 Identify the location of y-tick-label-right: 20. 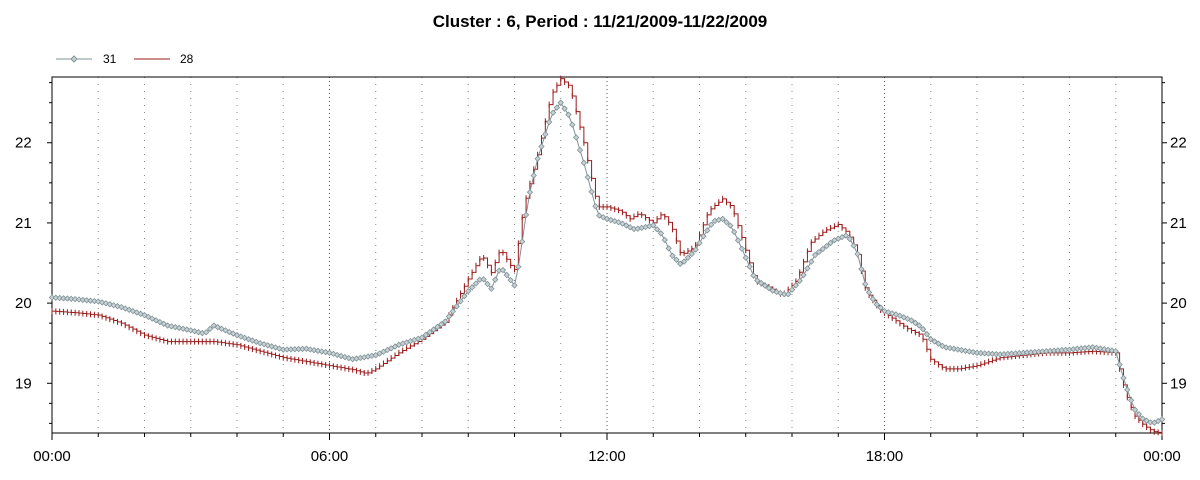
(1178, 303).